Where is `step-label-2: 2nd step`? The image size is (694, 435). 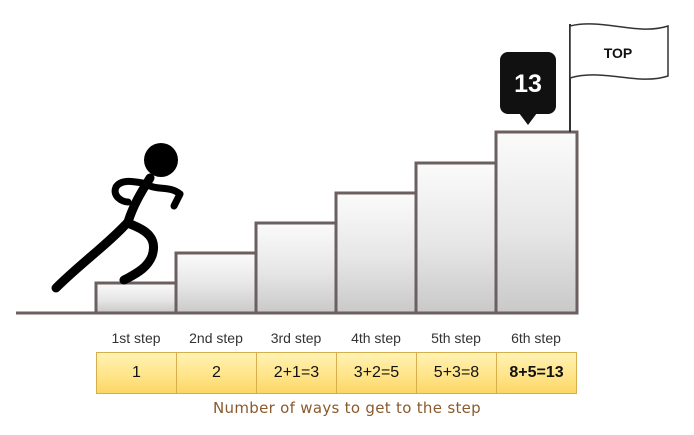
step-label-2: 2nd step is located at coordinates (216, 338).